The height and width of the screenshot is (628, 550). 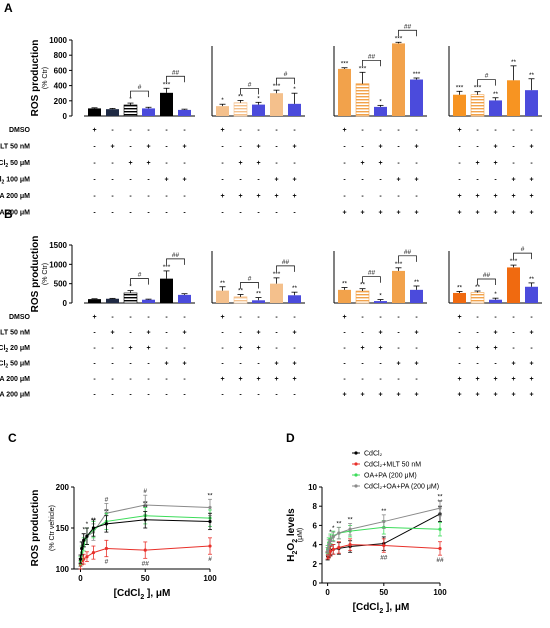 What do you see at coordinates (381, 608) in the screenshot?
I see `x-axis-label: [CdCl2 ], μM` at bounding box center [381, 608].